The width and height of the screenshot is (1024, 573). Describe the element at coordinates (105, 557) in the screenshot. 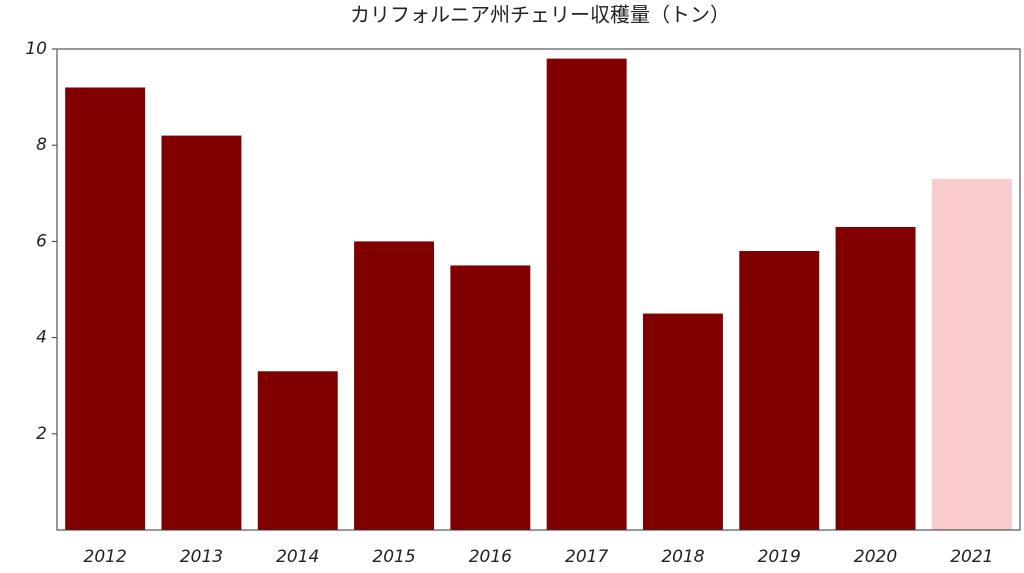

I see `x-tick-label: 2012` at that location.